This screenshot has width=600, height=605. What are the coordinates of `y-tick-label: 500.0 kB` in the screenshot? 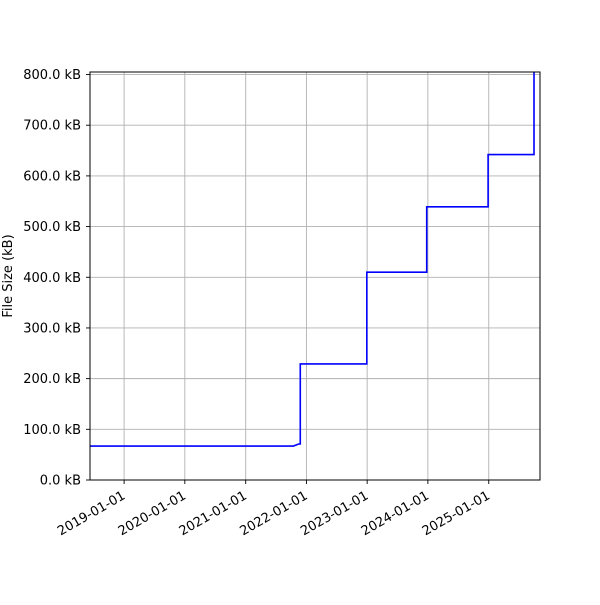 It's located at (52, 227).